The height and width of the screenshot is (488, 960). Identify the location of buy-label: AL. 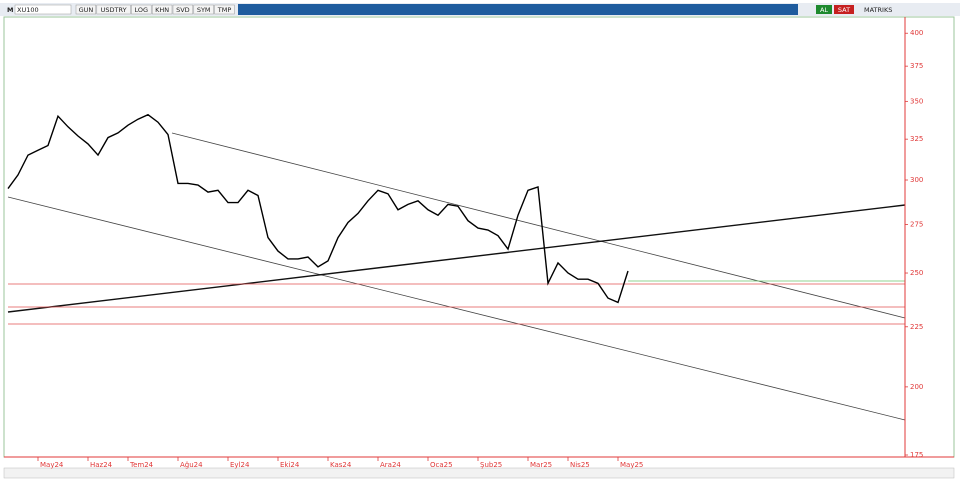
(824, 10).